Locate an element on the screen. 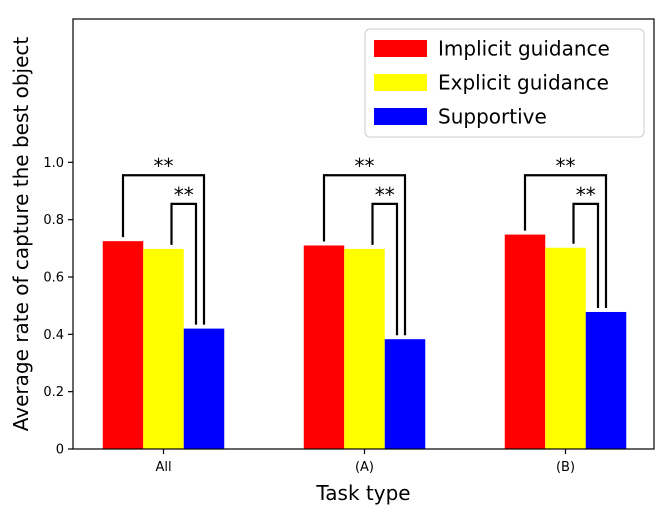 This screenshot has width=664, height=516. y-tick-label: 0.8 is located at coordinates (53, 220).